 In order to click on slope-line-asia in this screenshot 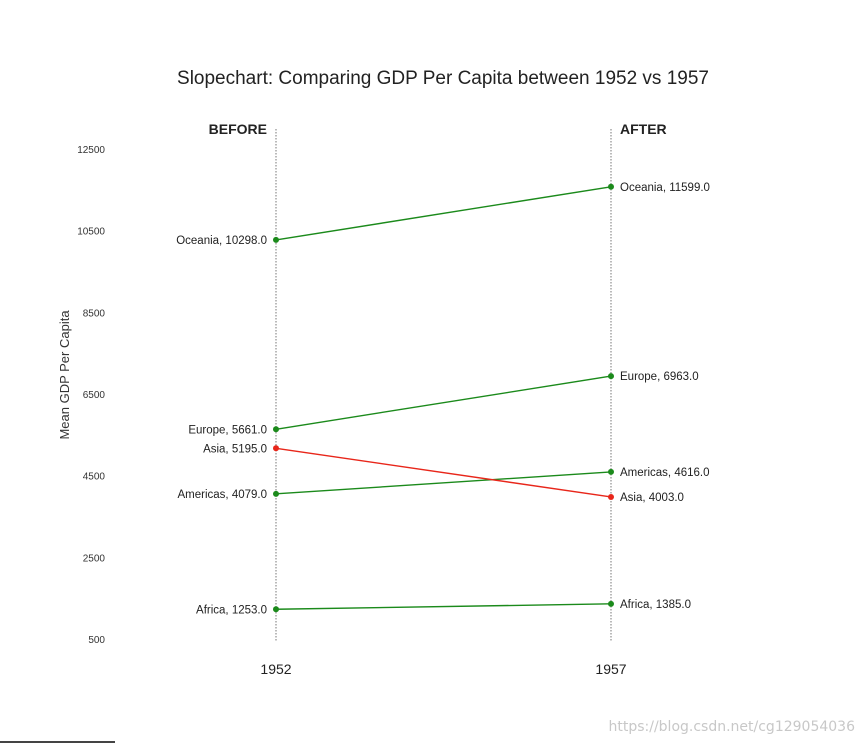, I will do `click(443, 472)`.